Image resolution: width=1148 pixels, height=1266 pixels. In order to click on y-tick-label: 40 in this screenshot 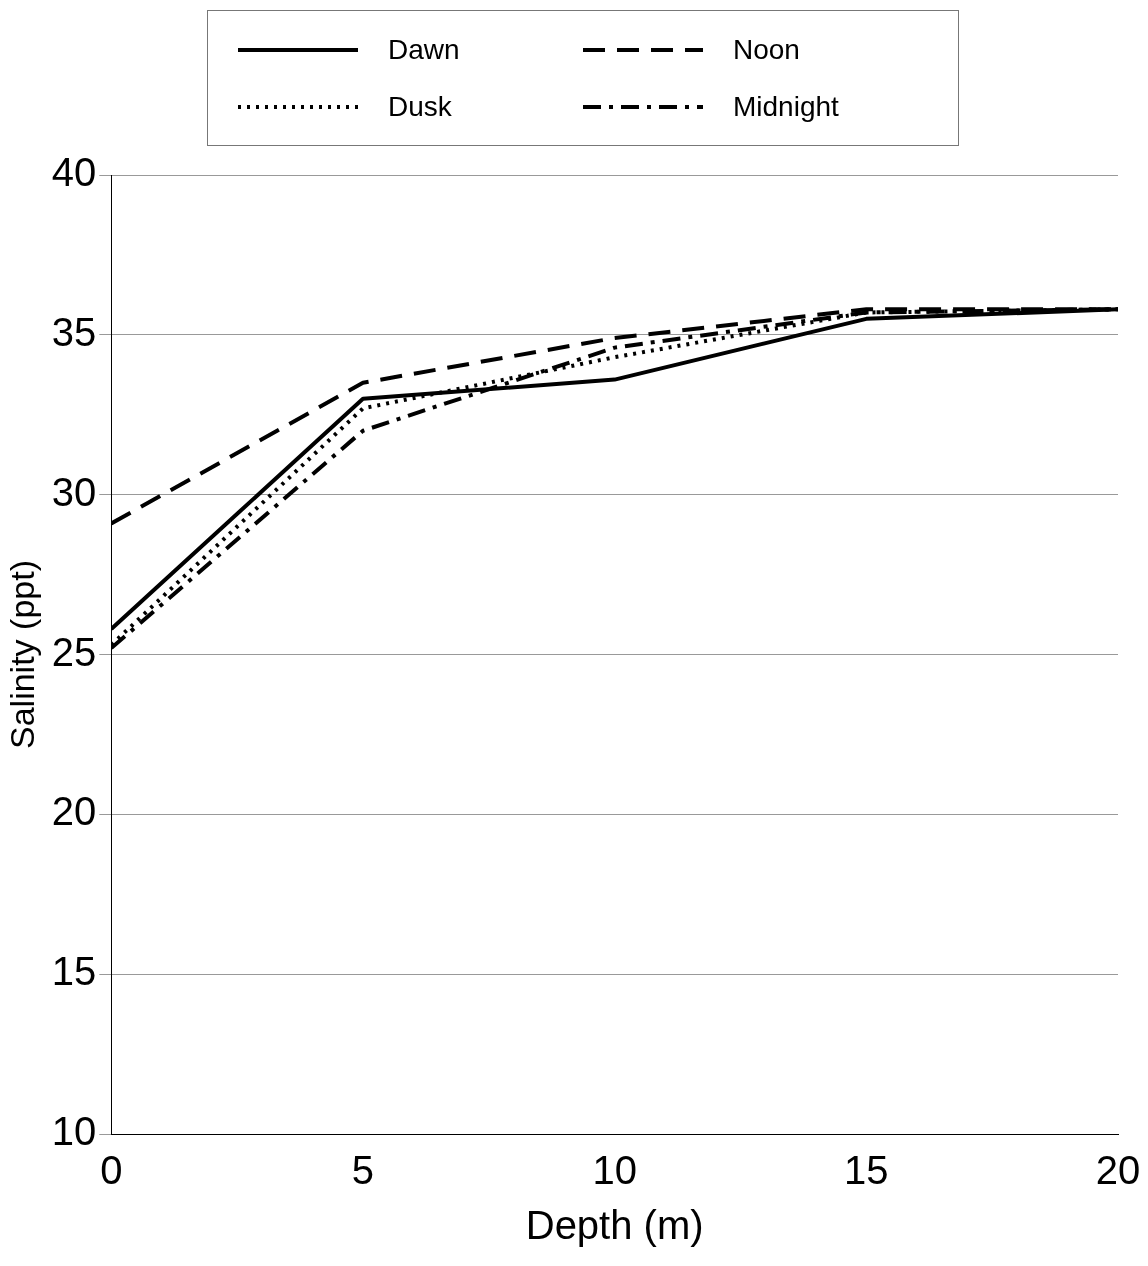, I will do `click(74, 172)`.